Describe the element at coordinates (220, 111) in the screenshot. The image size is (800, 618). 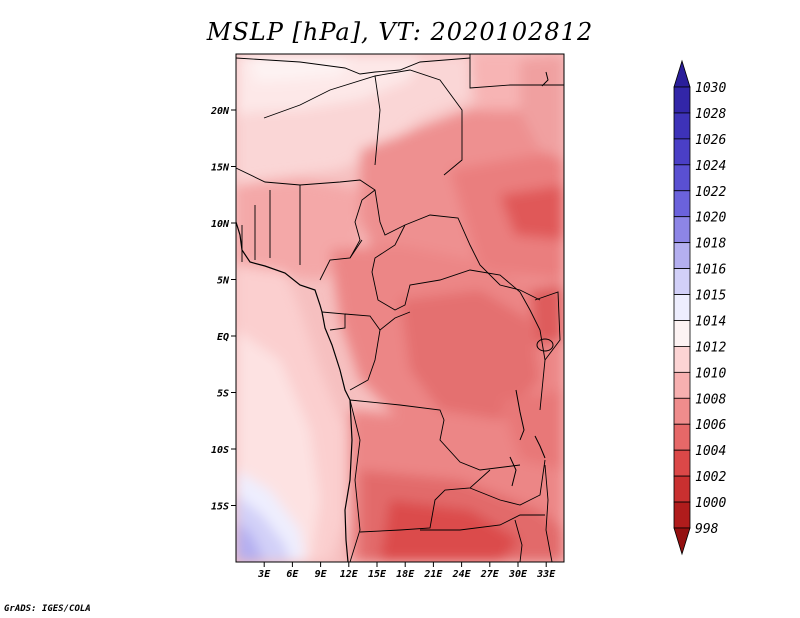
I see `lat-label: 20N` at that location.